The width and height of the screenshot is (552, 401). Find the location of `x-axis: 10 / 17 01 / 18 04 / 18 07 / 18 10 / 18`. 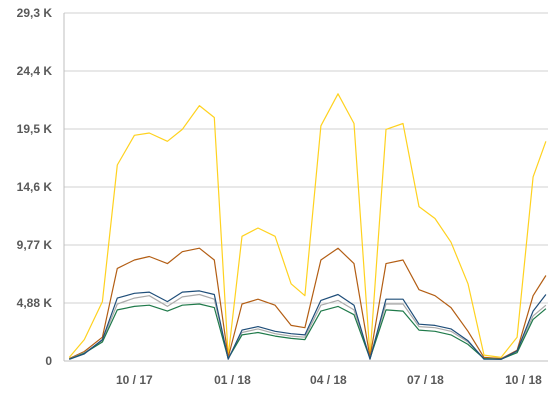

x-axis: 10 / 17 01 / 18 04 / 18 07 / 18 10 / 18 is located at coordinates (306, 373).